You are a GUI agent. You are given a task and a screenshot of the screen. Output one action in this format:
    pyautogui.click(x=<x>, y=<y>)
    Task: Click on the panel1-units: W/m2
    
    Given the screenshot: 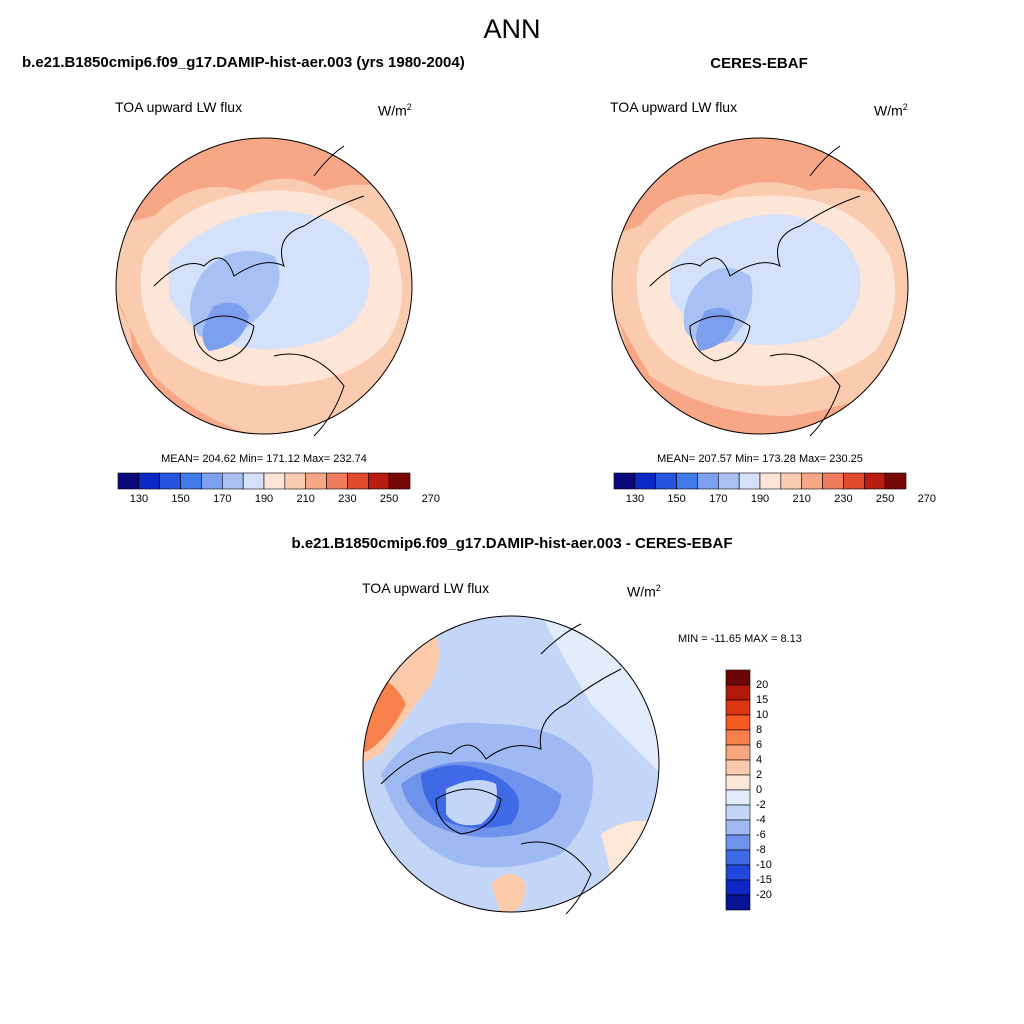 What is the action you would take?
    pyautogui.click(x=395, y=110)
    